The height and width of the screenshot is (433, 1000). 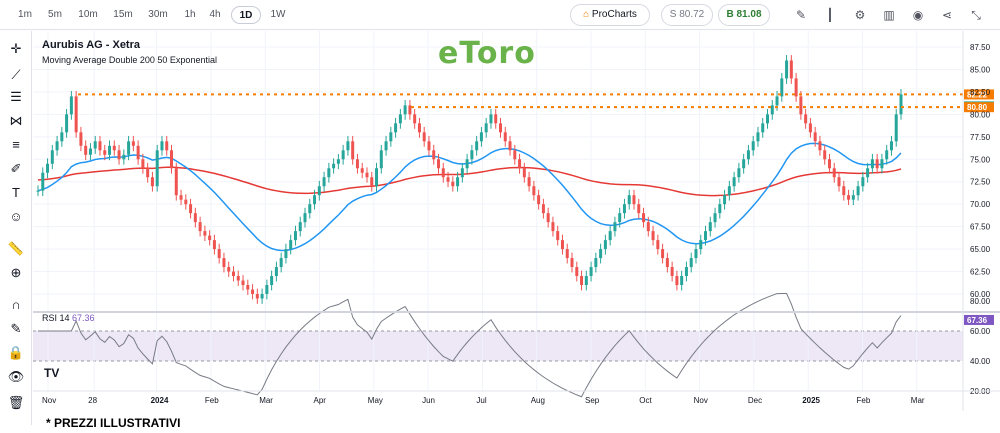 What do you see at coordinates (16, 216) in the screenshot?
I see `emoji-icon: ☺` at bounding box center [16, 216].